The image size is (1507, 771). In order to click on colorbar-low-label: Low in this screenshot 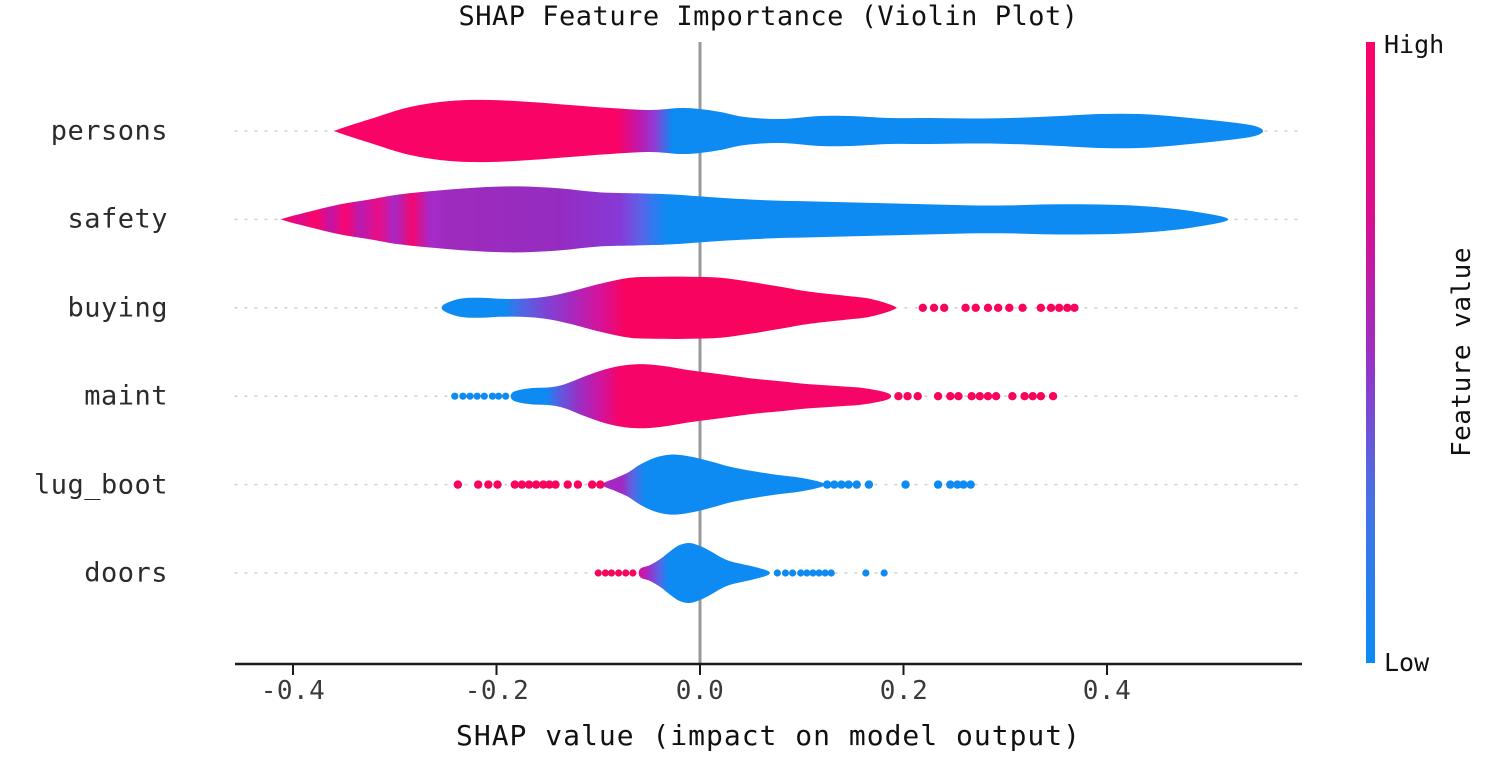, I will do `click(1407, 662)`.